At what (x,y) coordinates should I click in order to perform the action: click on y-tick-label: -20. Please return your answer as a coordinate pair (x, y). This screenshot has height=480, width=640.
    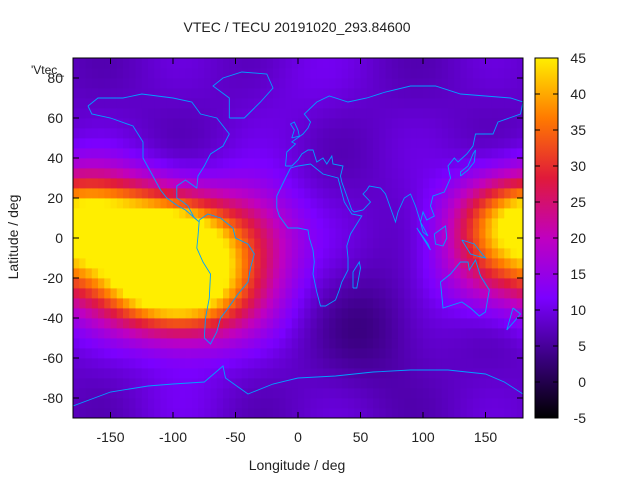
    Looking at the image, I should click on (53, 278).